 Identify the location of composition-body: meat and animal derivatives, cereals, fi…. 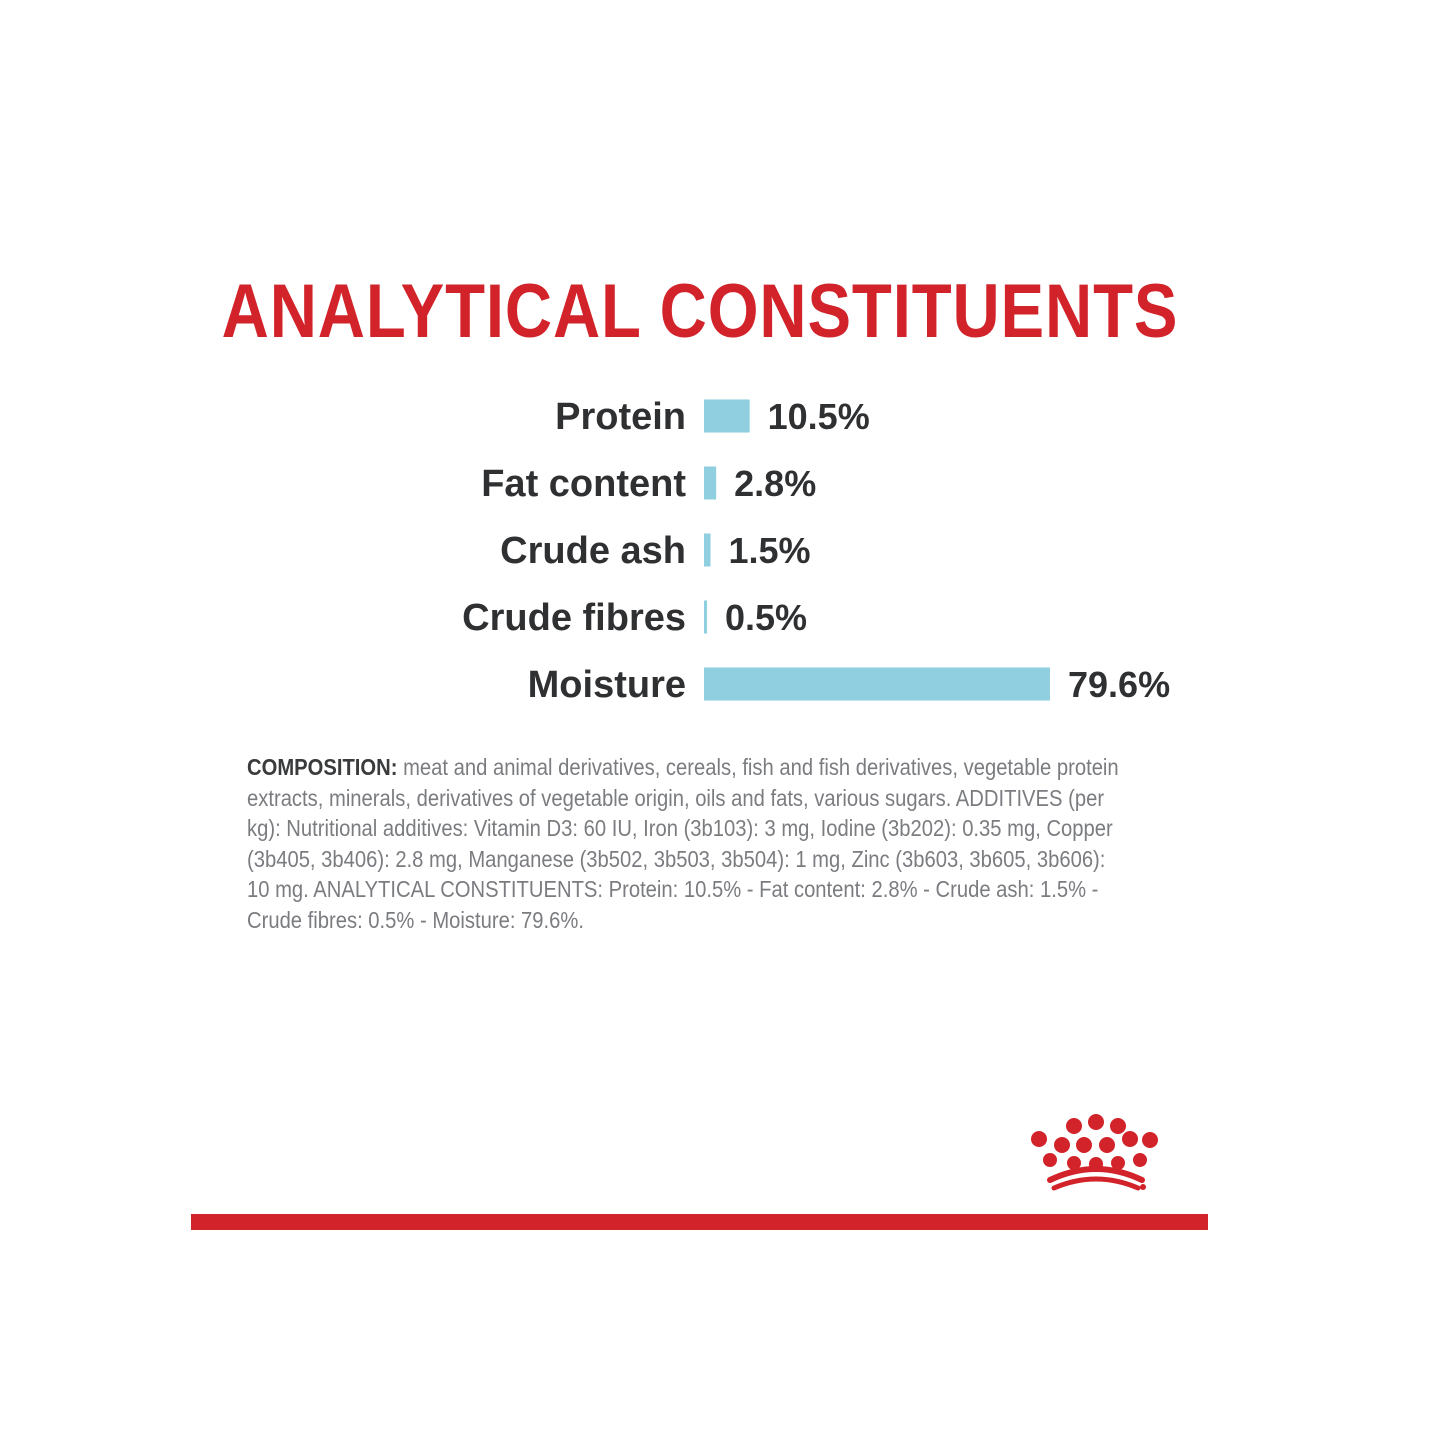
(683, 843).